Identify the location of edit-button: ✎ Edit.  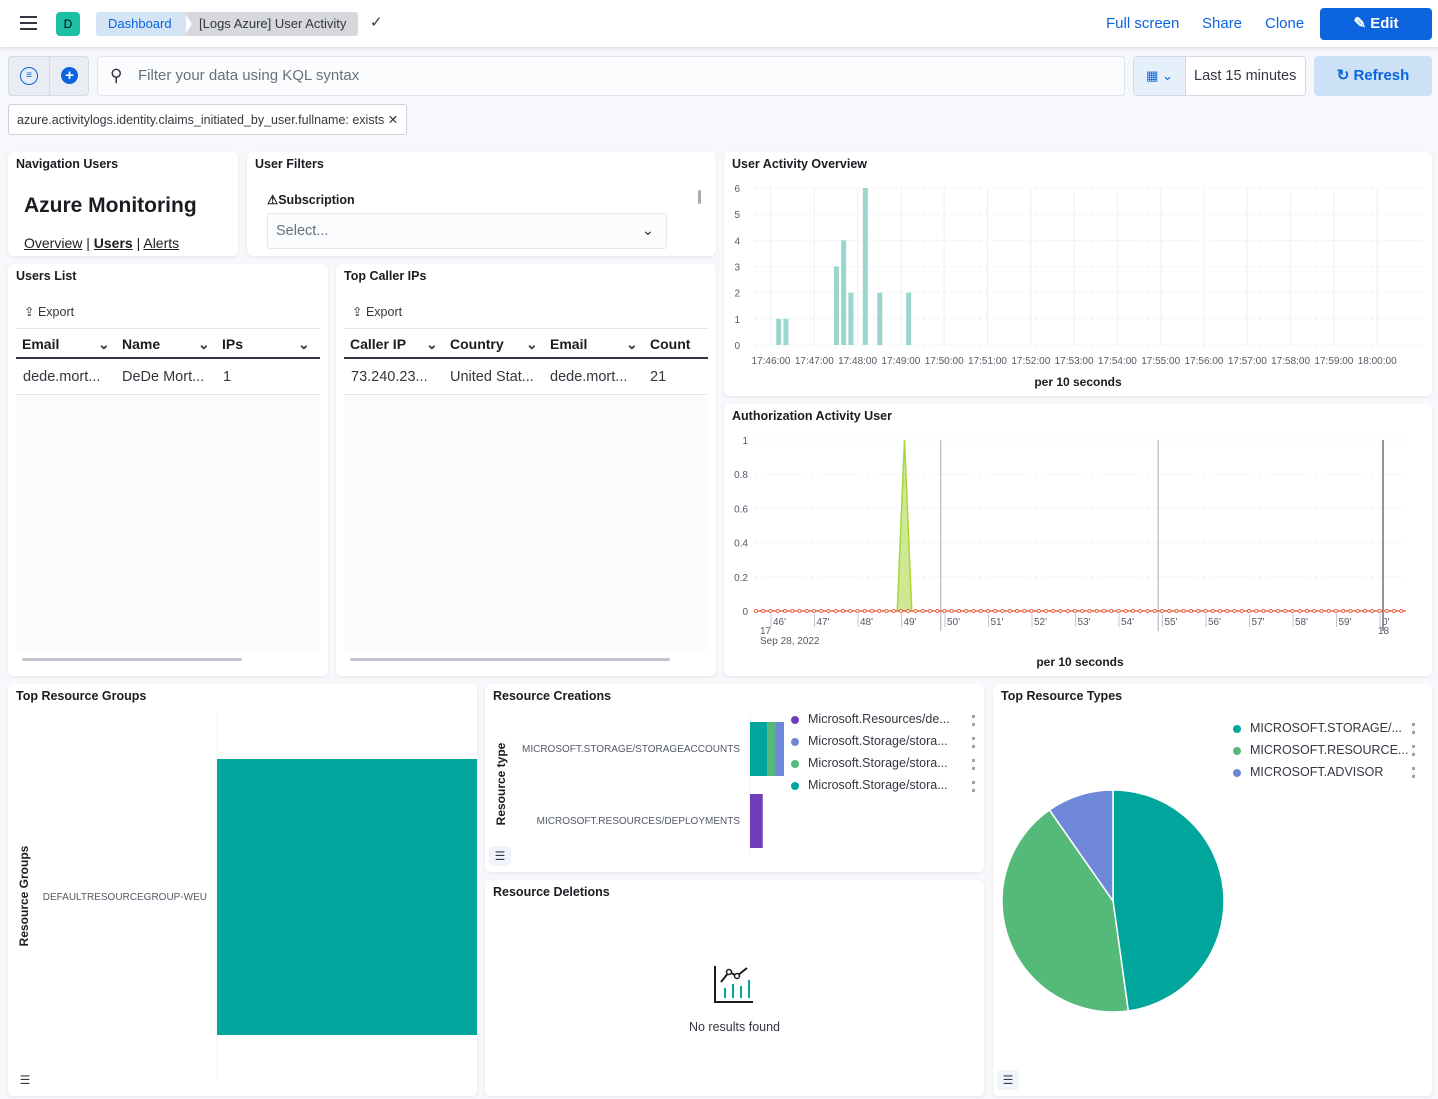
(1376, 24).